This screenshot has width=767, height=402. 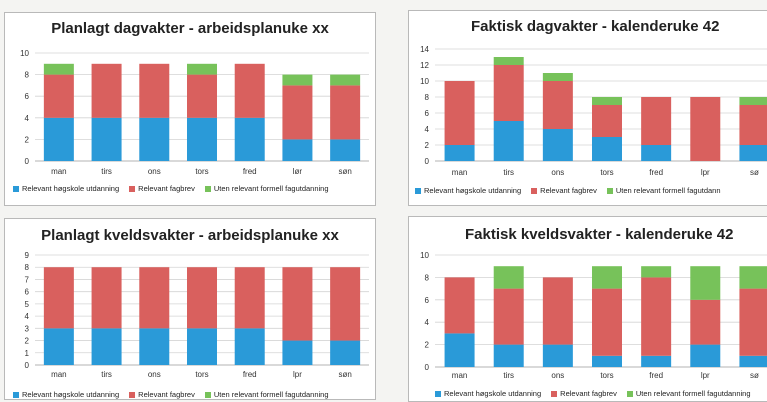 I want to click on chart-svg: 0 2 4 6 8 10 man tirs ons tors fred lpr sø, so click(x=593, y=315).